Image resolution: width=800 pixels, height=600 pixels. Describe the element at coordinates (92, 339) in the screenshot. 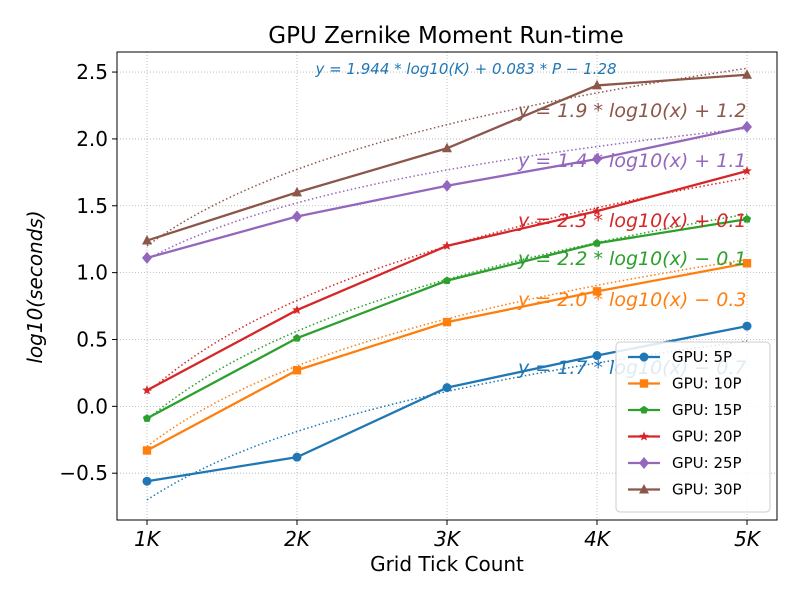

I see `y-tick-label: 0.5` at that location.